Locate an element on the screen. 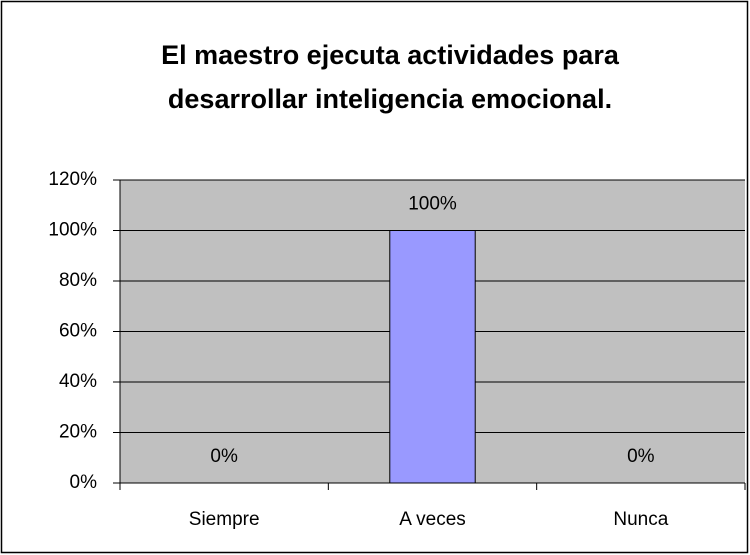 The image size is (750, 555). x-tick-label: A veces is located at coordinates (432, 519).